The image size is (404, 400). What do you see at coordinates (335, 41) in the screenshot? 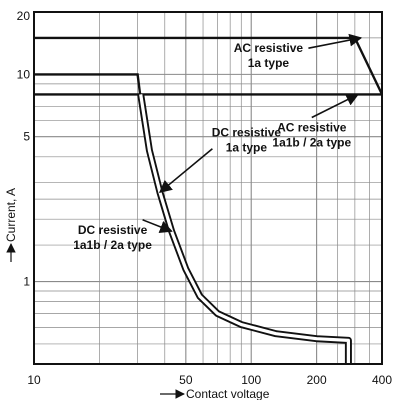
I see `annotation-arrow-ac-1a` at bounding box center [335, 41].